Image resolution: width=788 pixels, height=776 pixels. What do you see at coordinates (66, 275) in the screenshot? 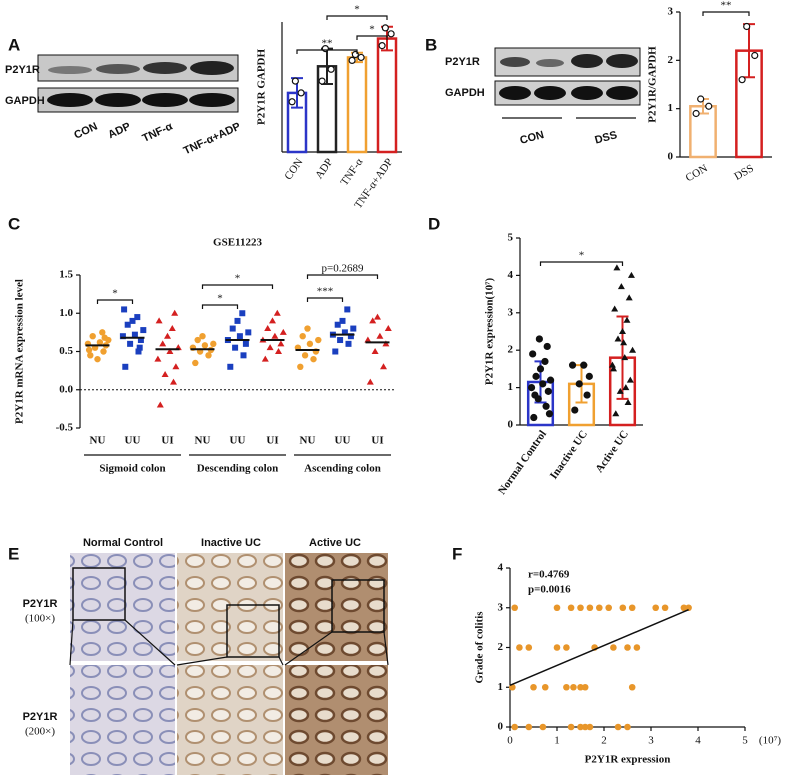
I see `y-tick-label: 1.5` at bounding box center [66, 275].